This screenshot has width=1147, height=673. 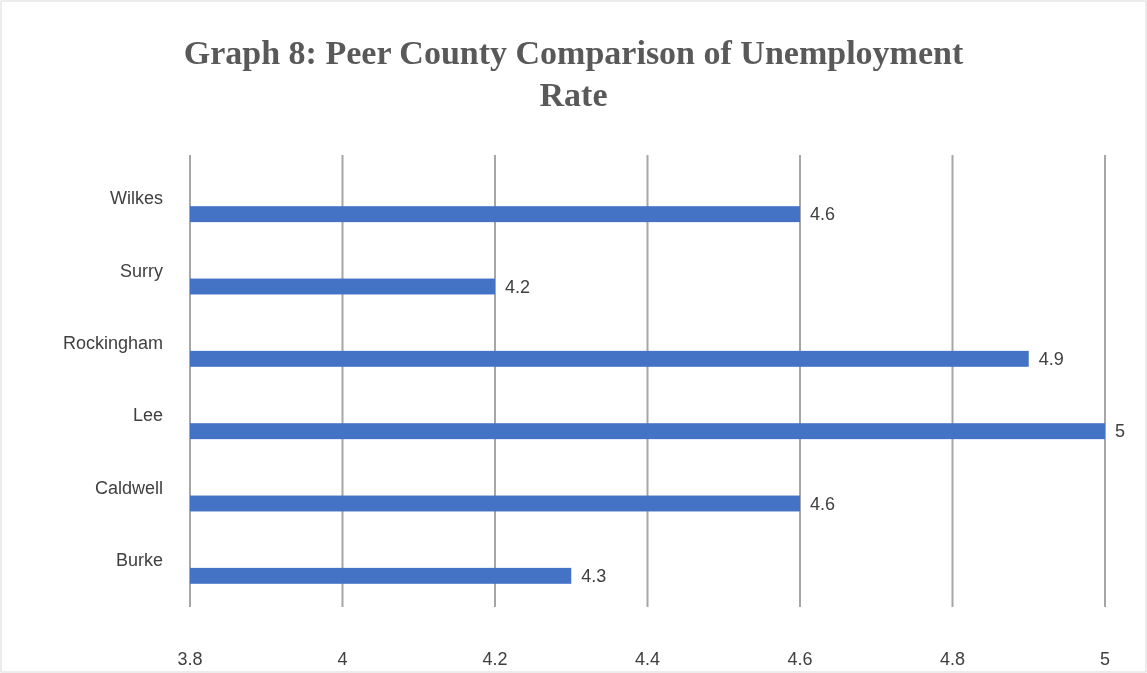 What do you see at coordinates (573, 73) in the screenshot?
I see `chart-title: Graph 8: Peer County Comparison of Unemployment Rate` at bounding box center [573, 73].